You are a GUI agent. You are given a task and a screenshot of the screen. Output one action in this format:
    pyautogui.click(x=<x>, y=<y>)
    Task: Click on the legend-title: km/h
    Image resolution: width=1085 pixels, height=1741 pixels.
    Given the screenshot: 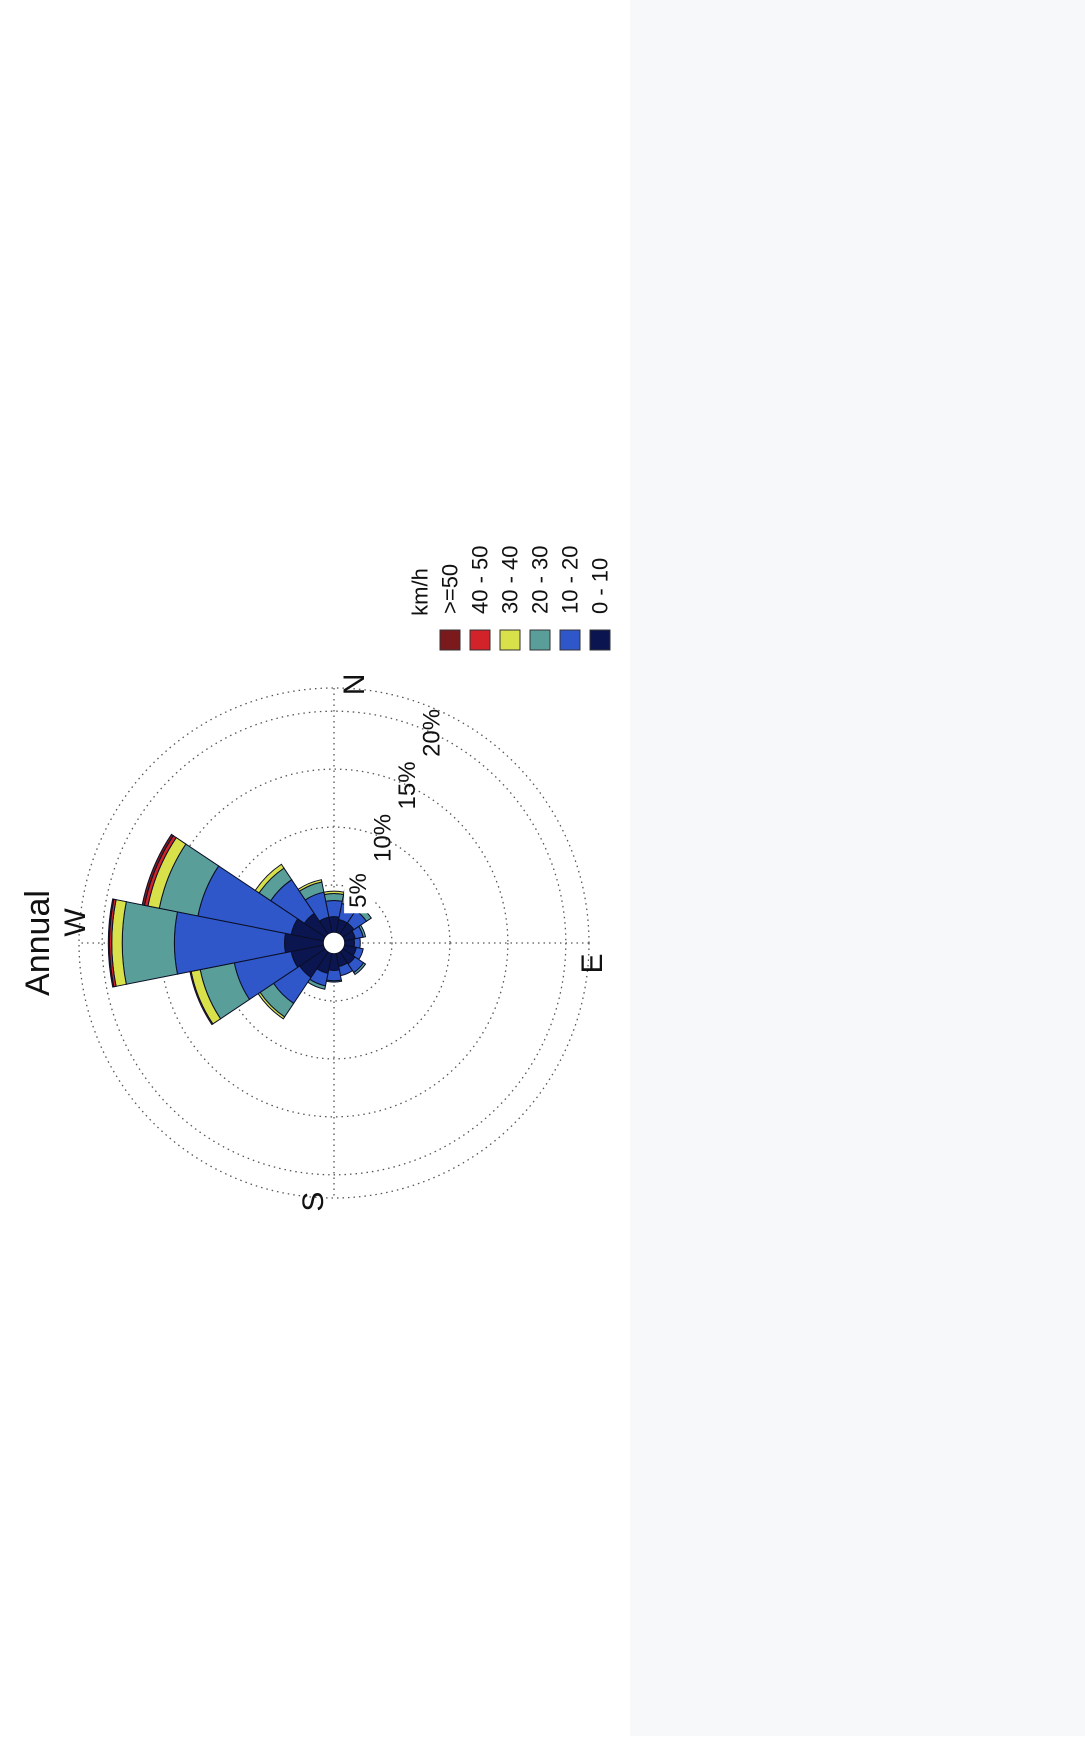 What is the action you would take?
    pyautogui.click(x=420, y=592)
    